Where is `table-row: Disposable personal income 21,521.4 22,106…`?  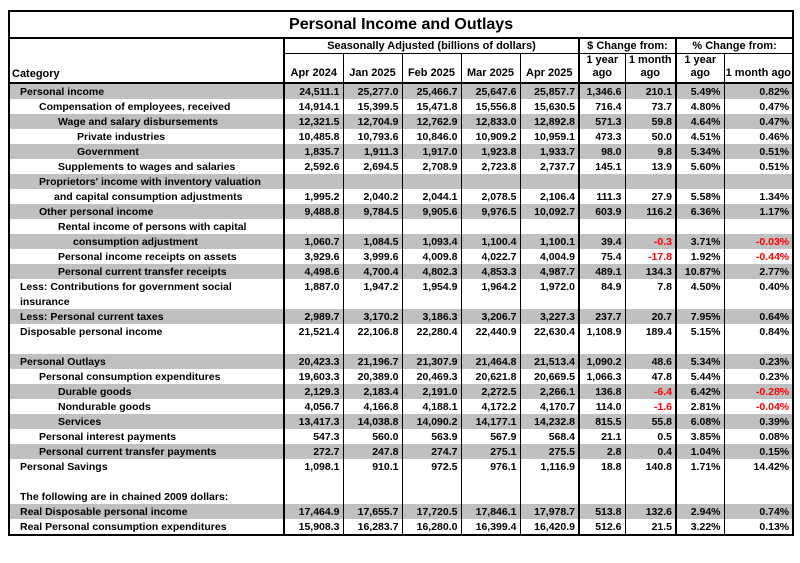 table-row: Disposable personal income 21,521.4 22,106… is located at coordinates (401, 332).